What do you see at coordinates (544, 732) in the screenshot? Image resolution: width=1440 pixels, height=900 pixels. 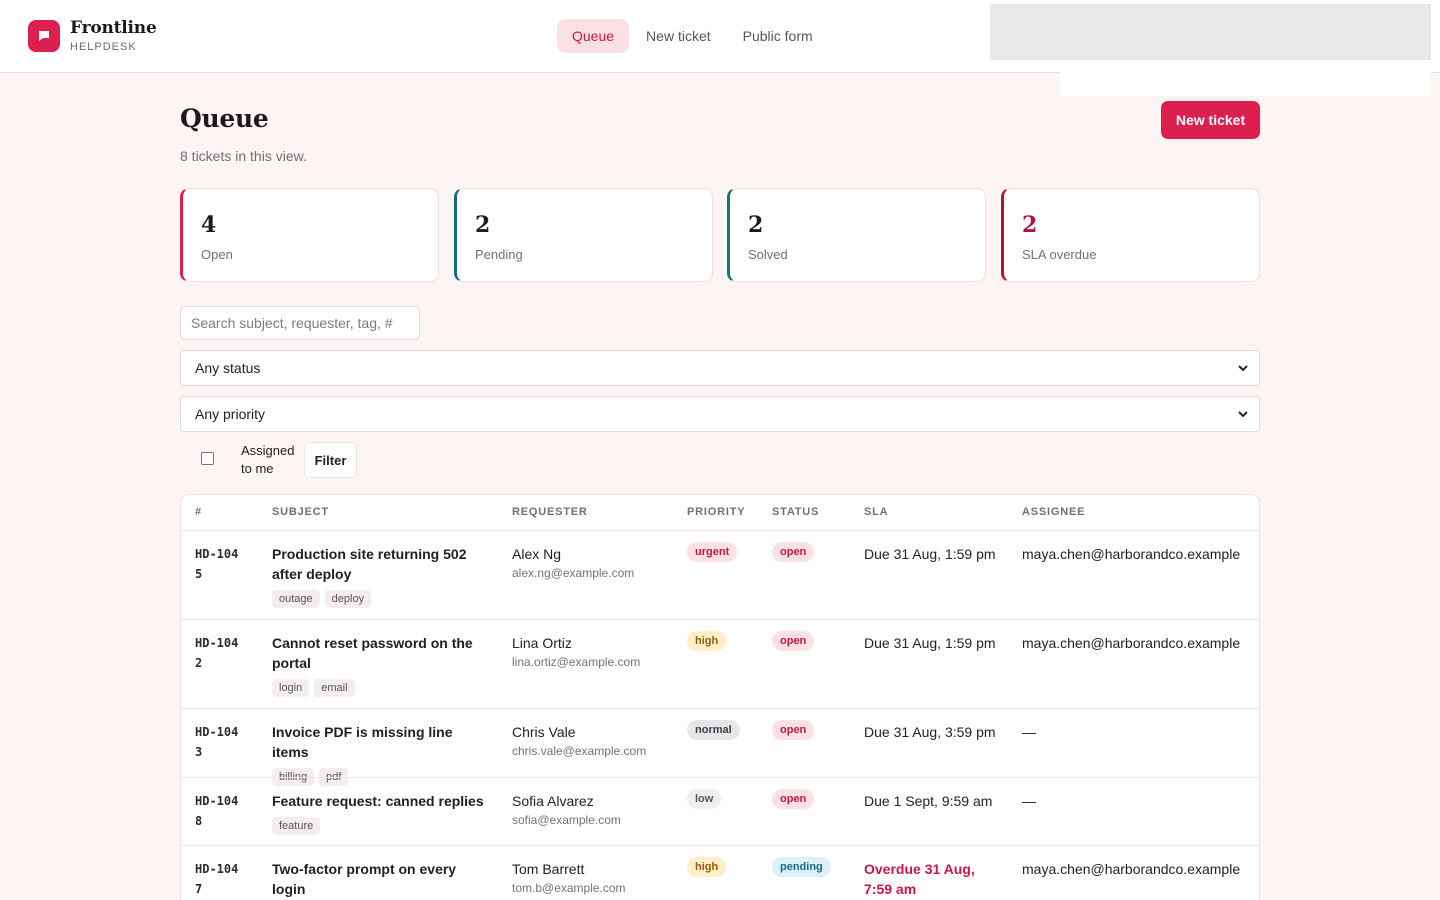 I see `requester-name: Chris Vale` at bounding box center [544, 732].